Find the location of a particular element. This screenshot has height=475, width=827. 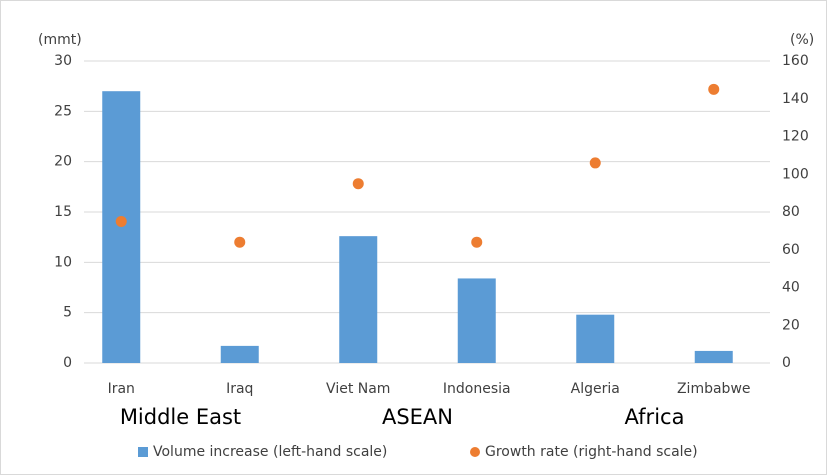

x-tick-label: Viet Nam is located at coordinates (358, 389).